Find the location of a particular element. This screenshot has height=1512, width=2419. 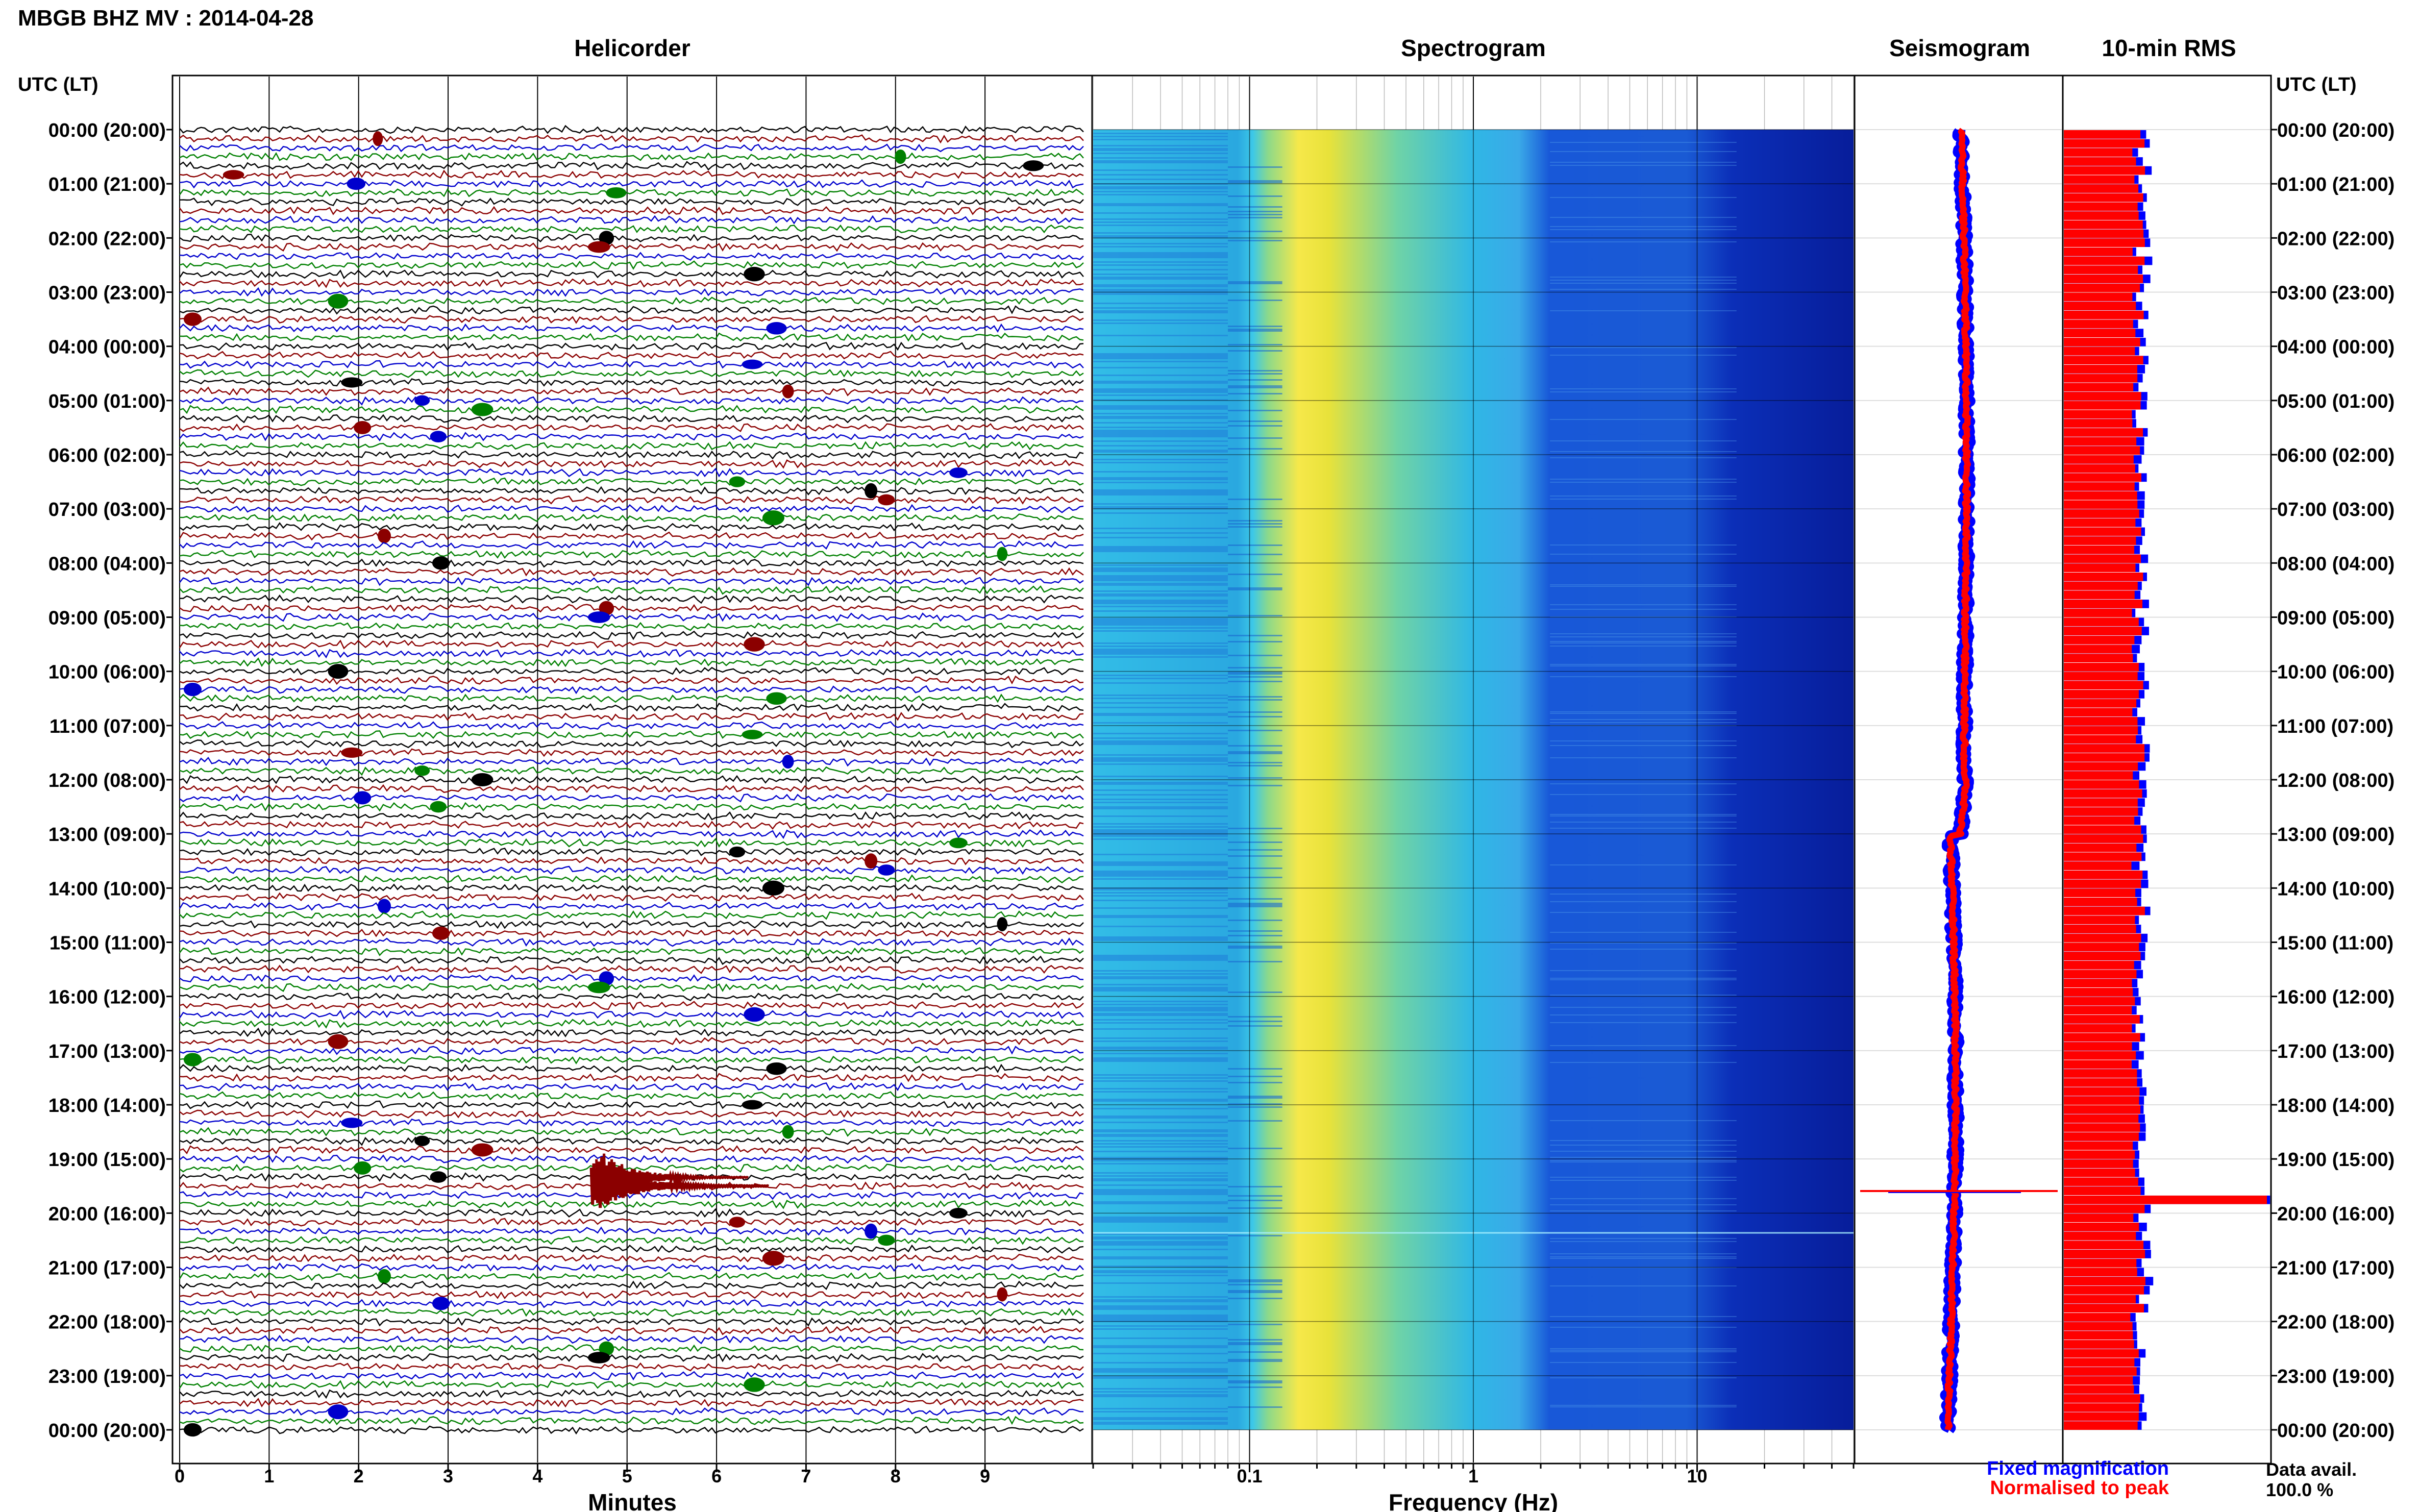

time-label-left: 00:00 (20:00) is located at coordinates (107, 130).